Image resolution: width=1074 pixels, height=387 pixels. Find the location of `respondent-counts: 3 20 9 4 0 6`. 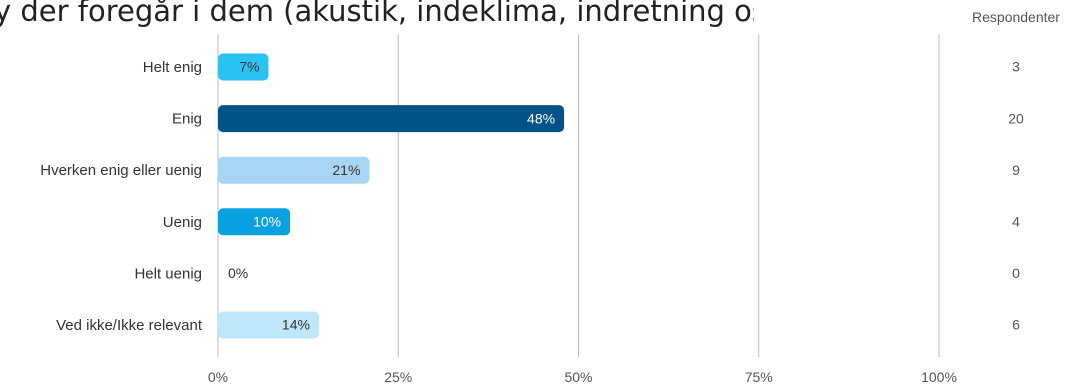

respondent-counts: 3 20 9 4 0 6 is located at coordinates (1016, 196).